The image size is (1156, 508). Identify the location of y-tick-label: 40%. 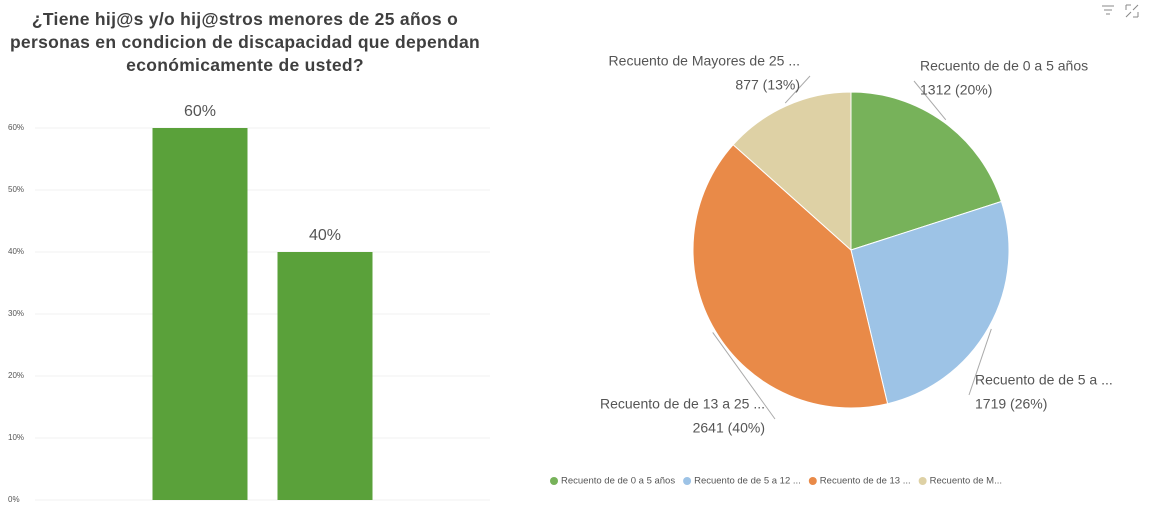
(16, 251).